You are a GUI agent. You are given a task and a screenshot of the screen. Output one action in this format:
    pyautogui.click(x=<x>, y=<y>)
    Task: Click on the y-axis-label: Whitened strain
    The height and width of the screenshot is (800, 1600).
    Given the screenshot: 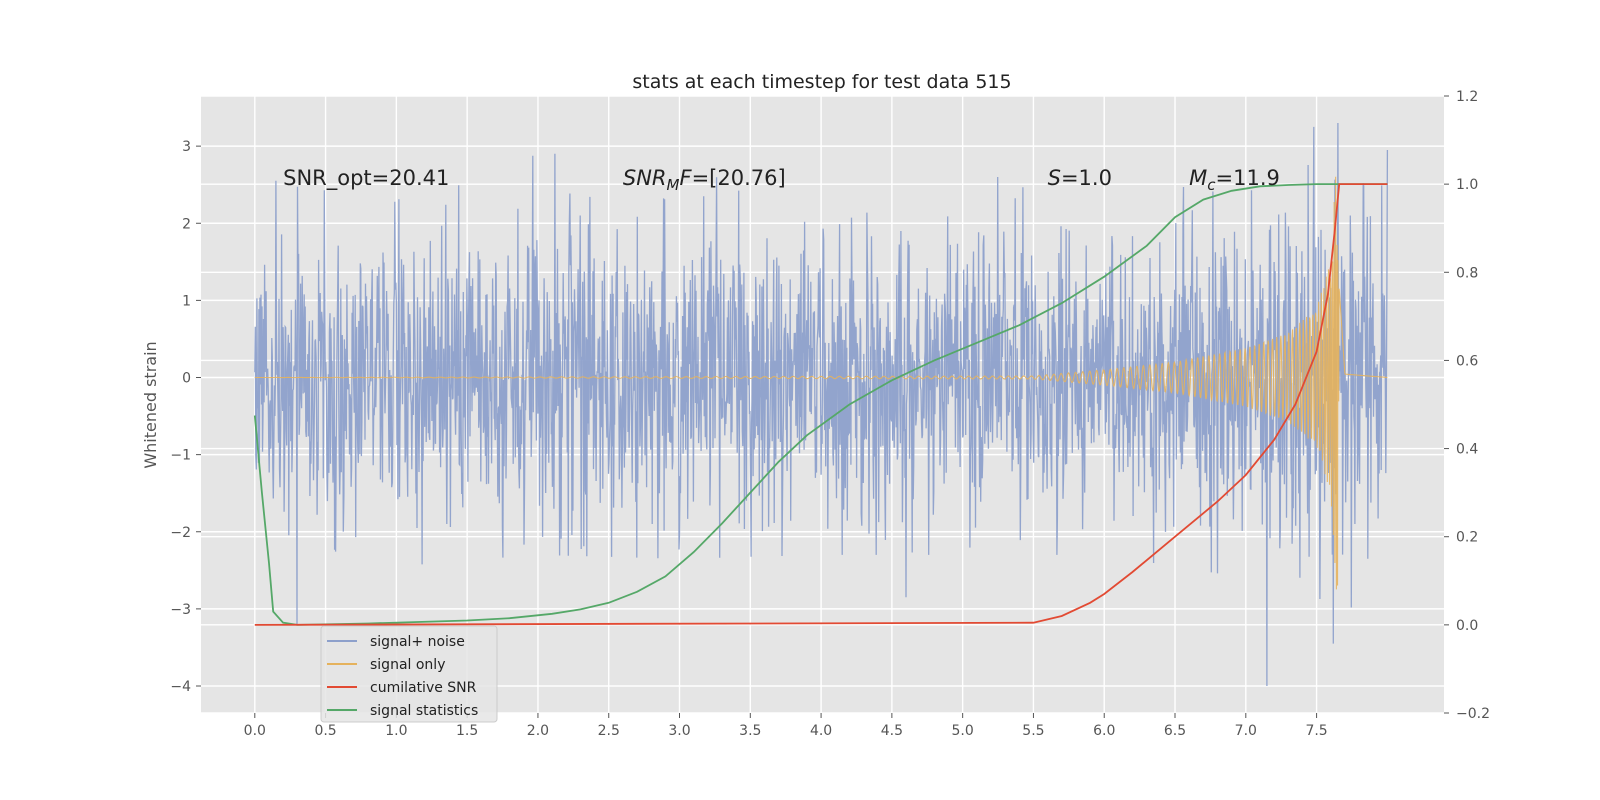 What is the action you would take?
    pyautogui.click(x=150, y=404)
    